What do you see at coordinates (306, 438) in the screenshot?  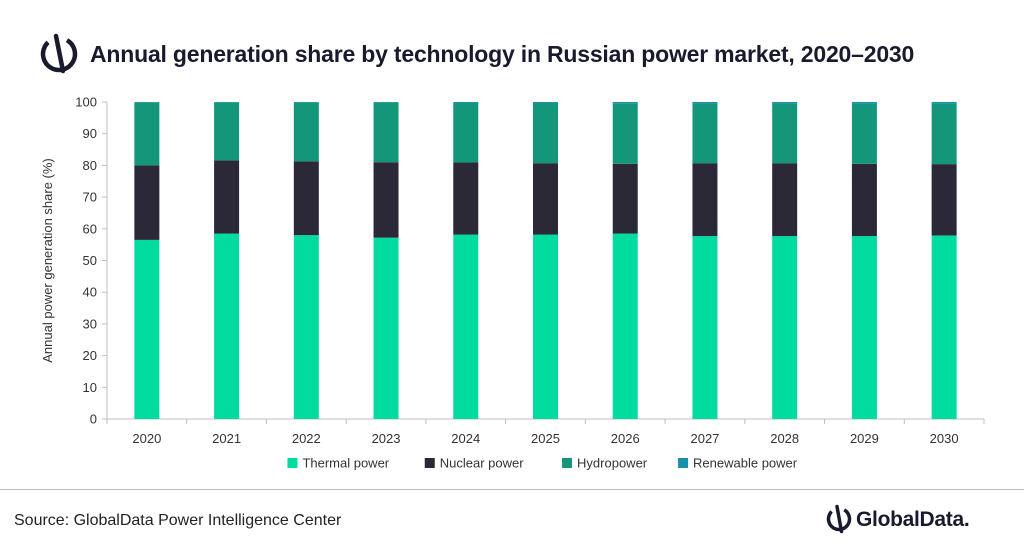 I see `x-tick-label: 2022` at bounding box center [306, 438].